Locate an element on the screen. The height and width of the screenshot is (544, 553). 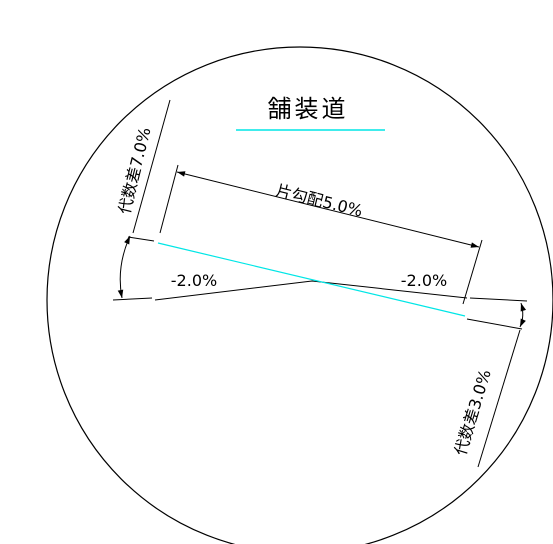
left-slope-label: -2.0% is located at coordinates (194, 280).